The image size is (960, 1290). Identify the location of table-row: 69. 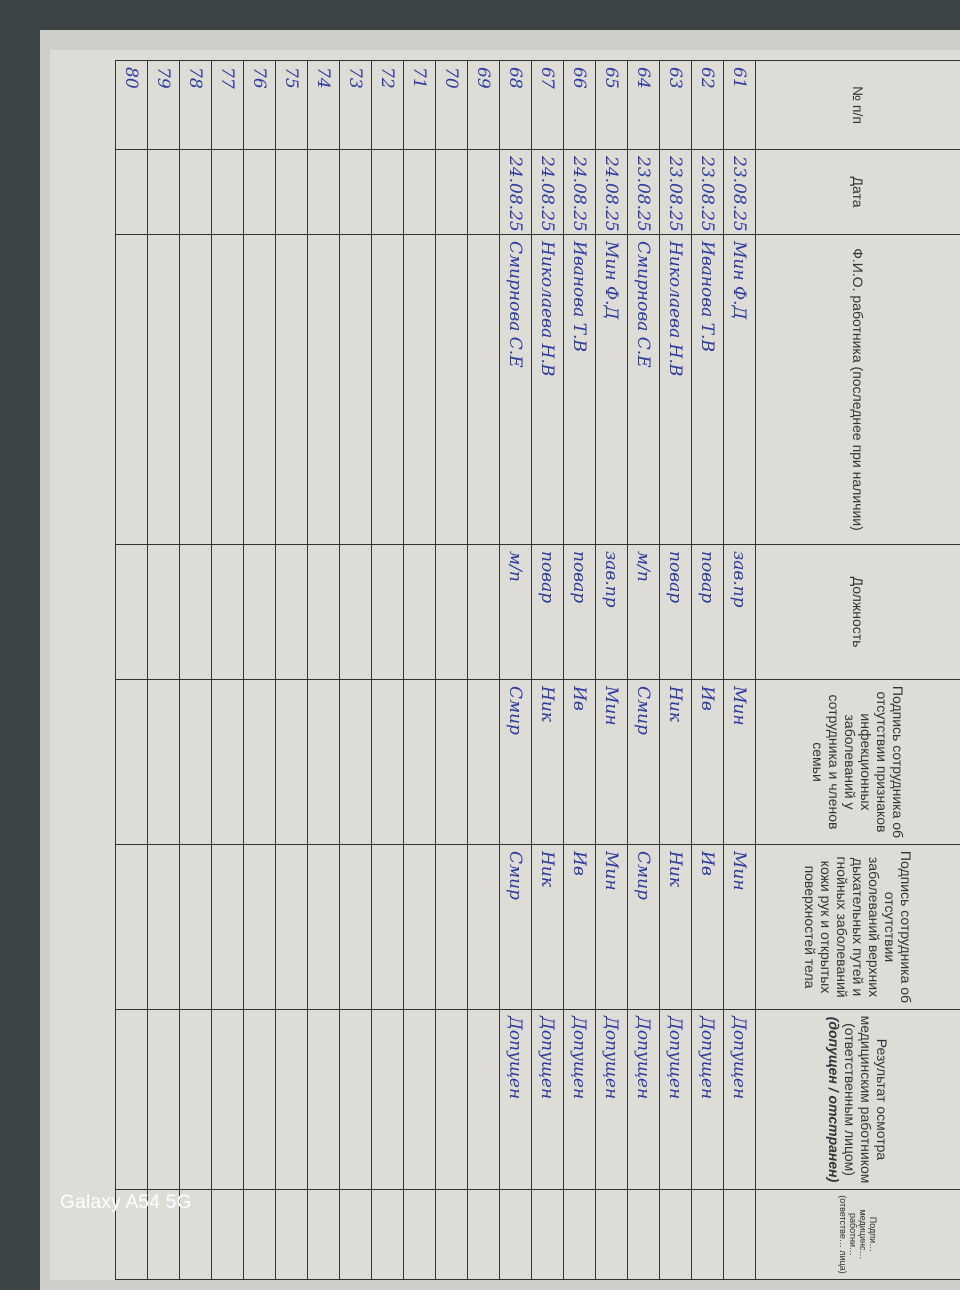
(483, 670).